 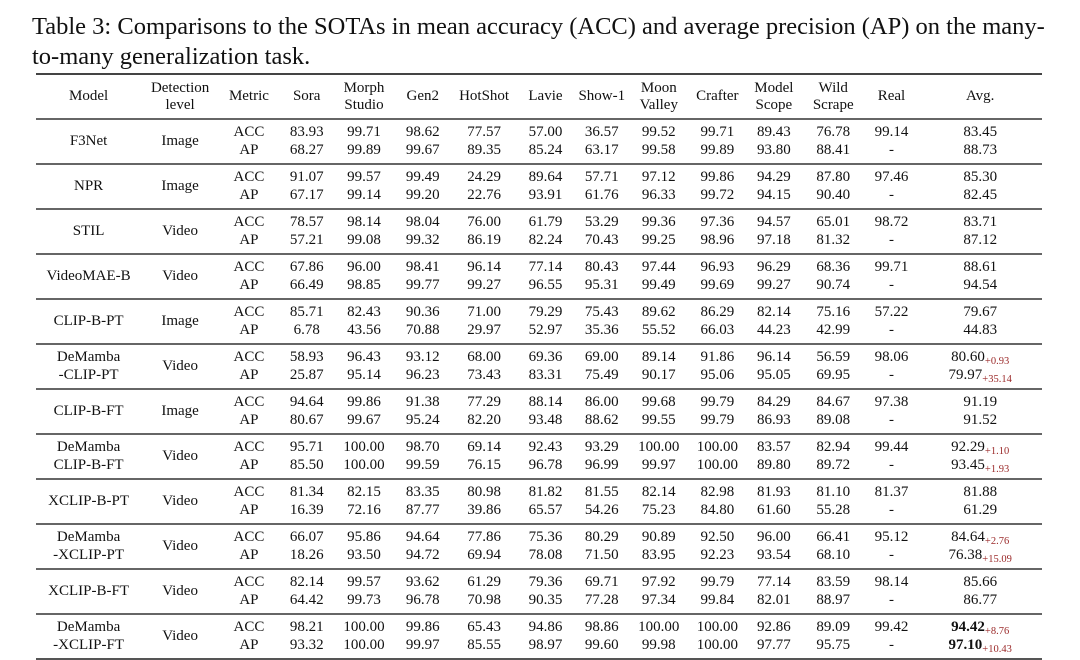 I want to click on value-cell: 81.82 65.57, so click(x=545, y=501).